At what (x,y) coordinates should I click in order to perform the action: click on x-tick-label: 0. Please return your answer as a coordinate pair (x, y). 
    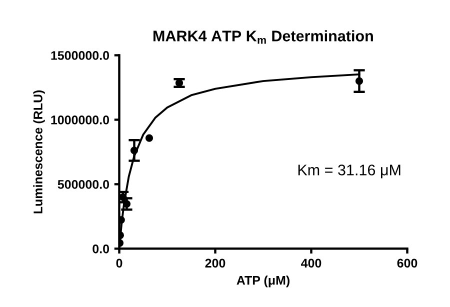
    Looking at the image, I should click on (119, 263).